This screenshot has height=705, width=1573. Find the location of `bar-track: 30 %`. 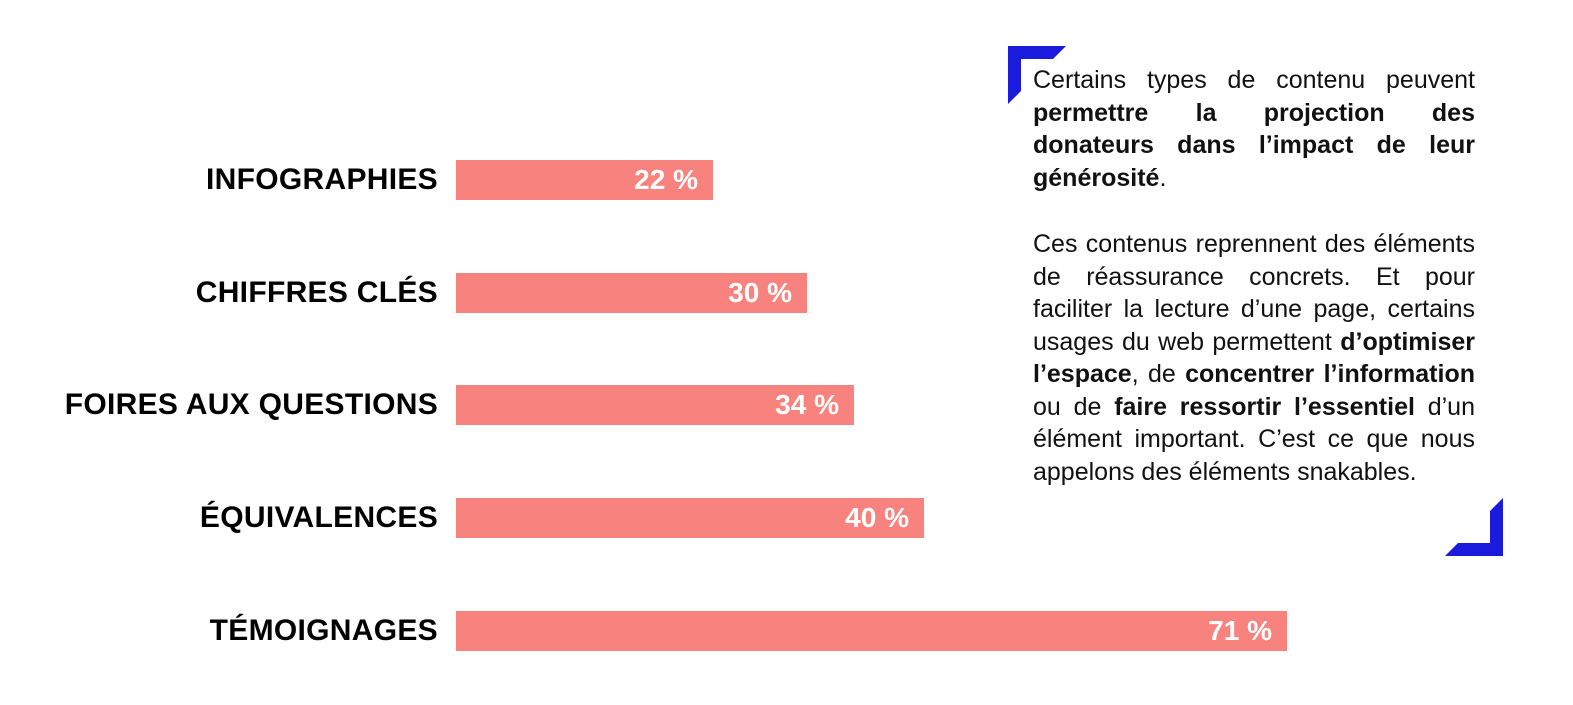

bar-track: 30 % is located at coordinates (888, 292).